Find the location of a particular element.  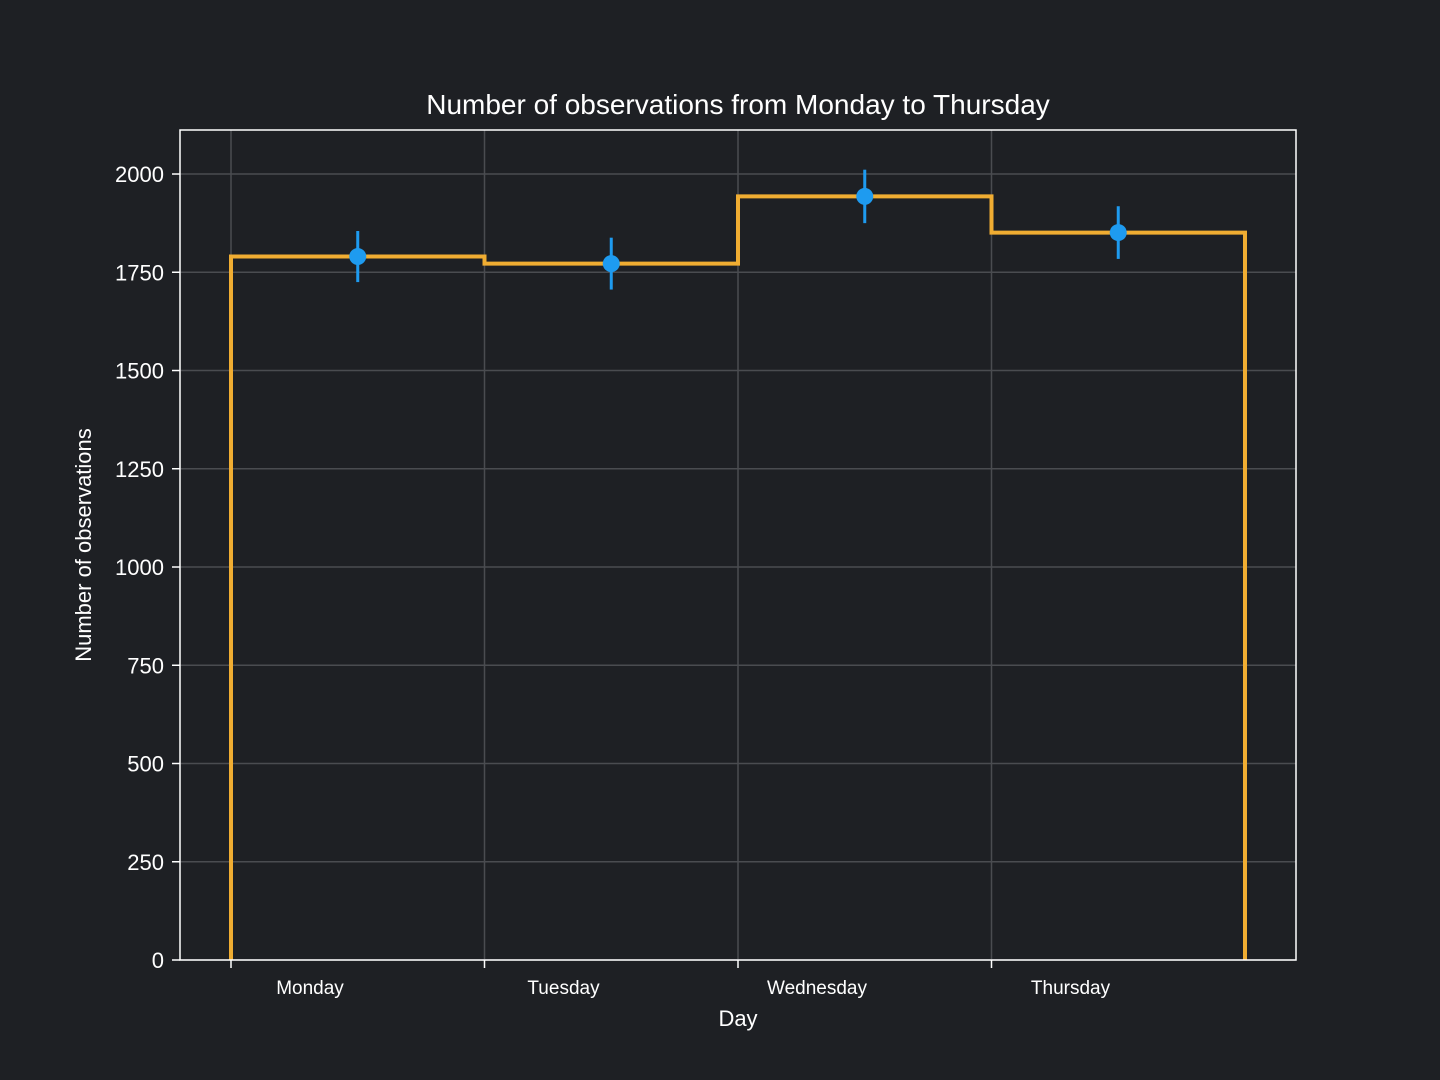

y-axis-ticks: 0 250 500 750 1000 1250 1500 1750 2000 is located at coordinates (147, 567).